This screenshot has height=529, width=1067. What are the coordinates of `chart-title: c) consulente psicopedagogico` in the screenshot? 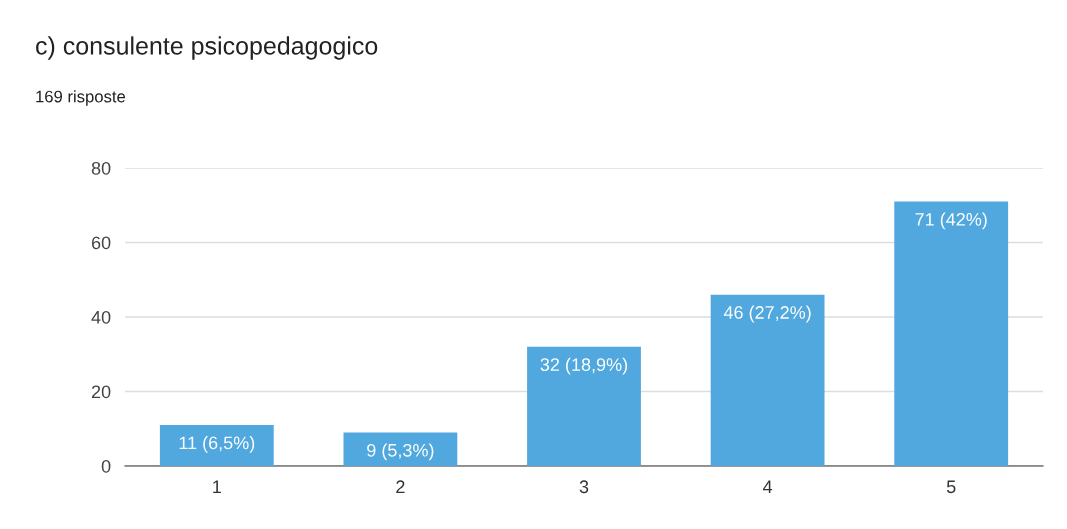 It's located at (207, 48).